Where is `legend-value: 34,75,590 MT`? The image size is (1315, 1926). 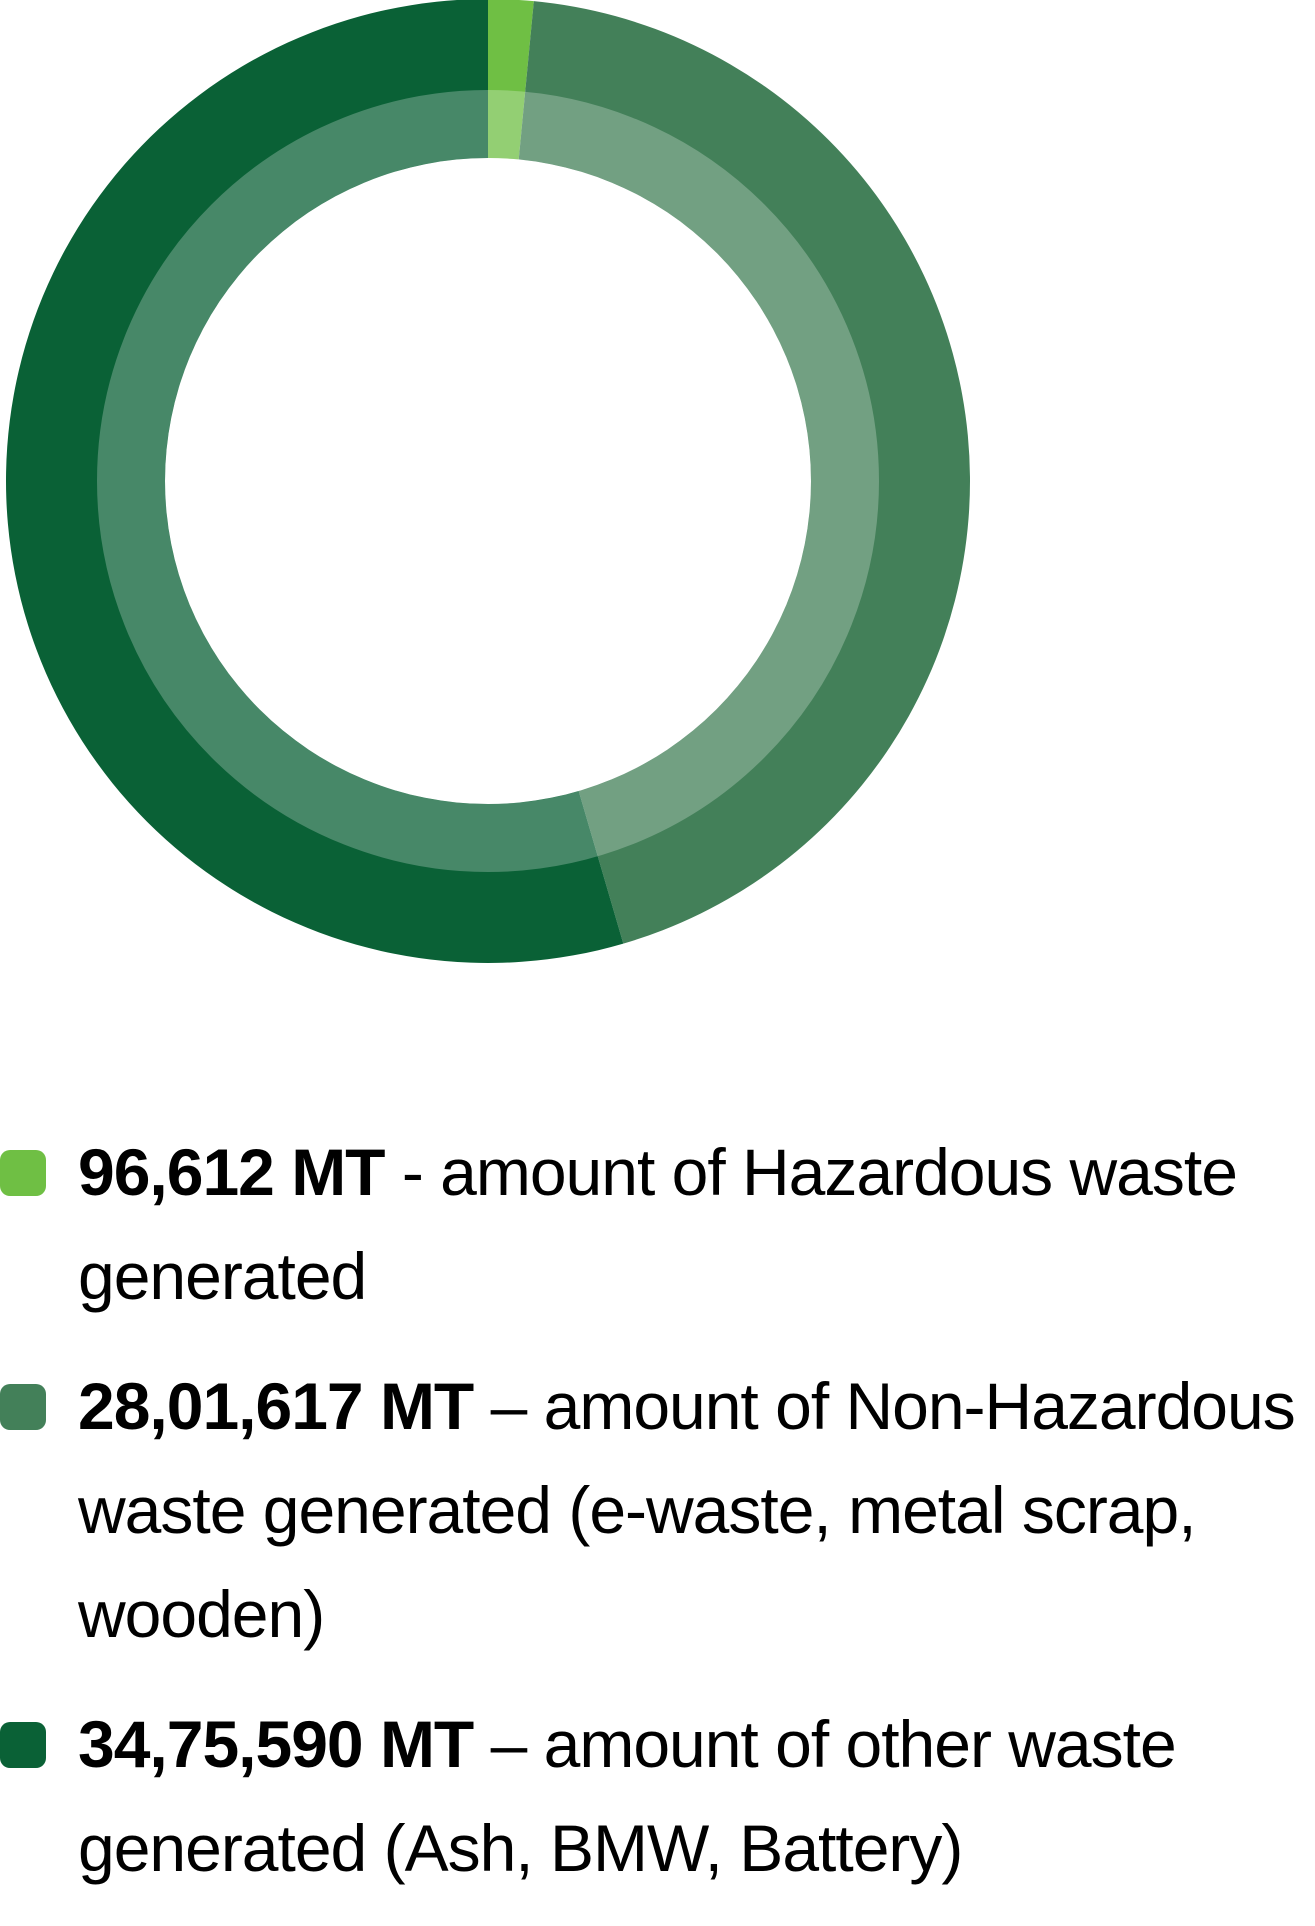
legend-value: 34,75,590 MT is located at coordinates (276, 1744).